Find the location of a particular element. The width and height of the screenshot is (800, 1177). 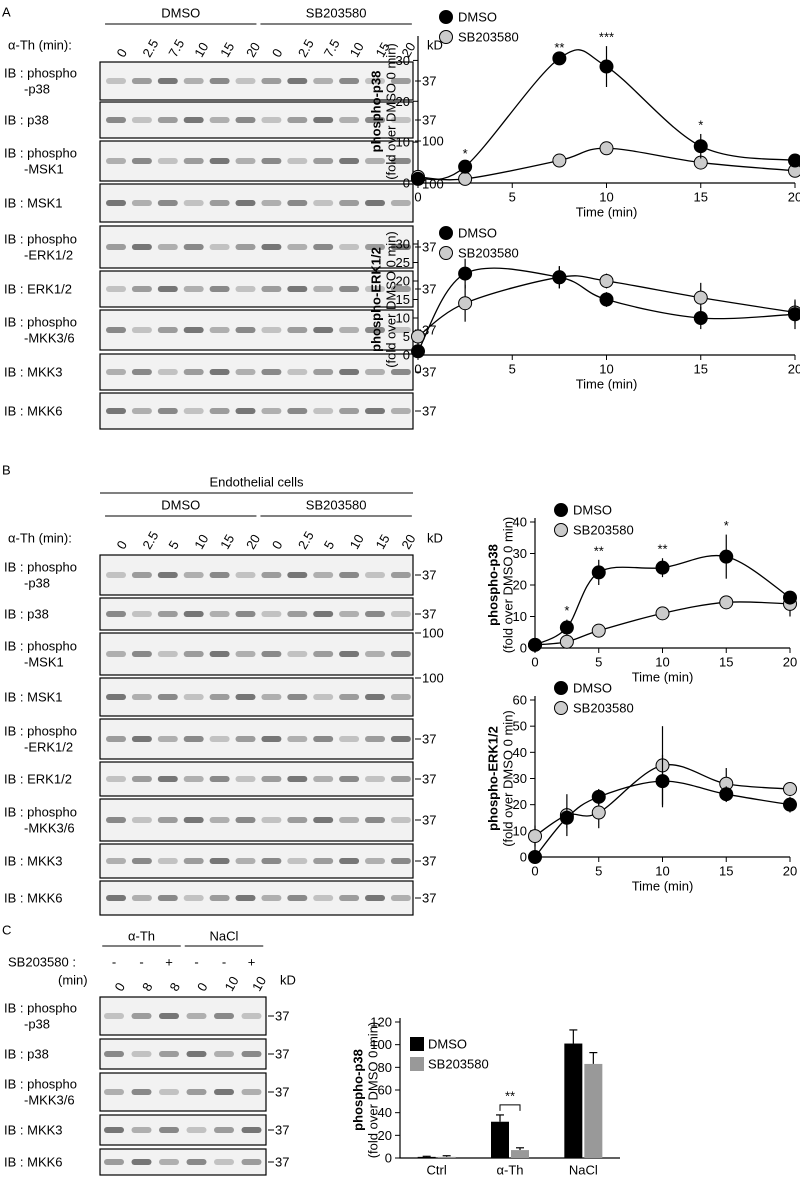

x-tick-label: α-Th is located at coordinates (509, 1170).